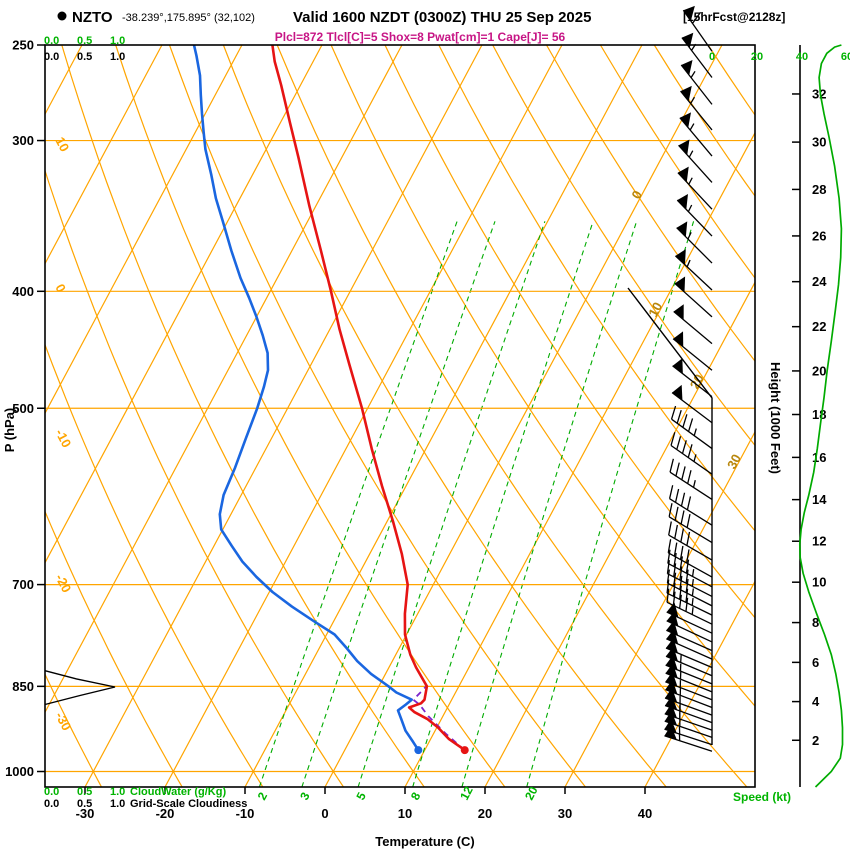 The height and width of the screenshot is (860, 850). Describe the element at coordinates (819, 499) in the screenshot. I see `height-tick-label: 14` at that location.